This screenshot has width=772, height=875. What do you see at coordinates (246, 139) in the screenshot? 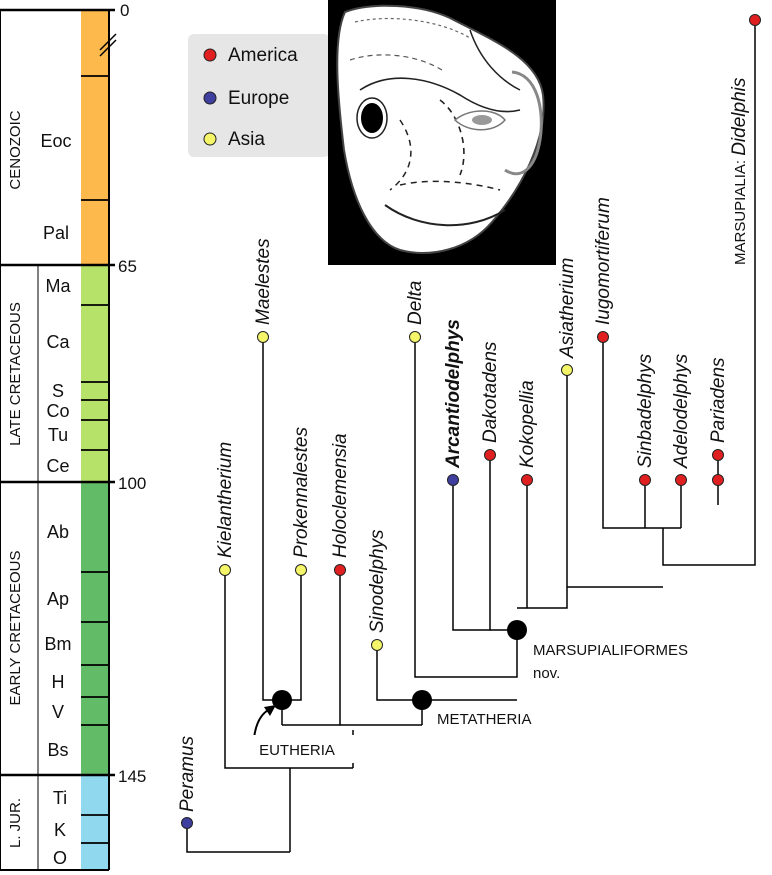
I see `legend-label-asia: Asia` at bounding box center [246, 139].